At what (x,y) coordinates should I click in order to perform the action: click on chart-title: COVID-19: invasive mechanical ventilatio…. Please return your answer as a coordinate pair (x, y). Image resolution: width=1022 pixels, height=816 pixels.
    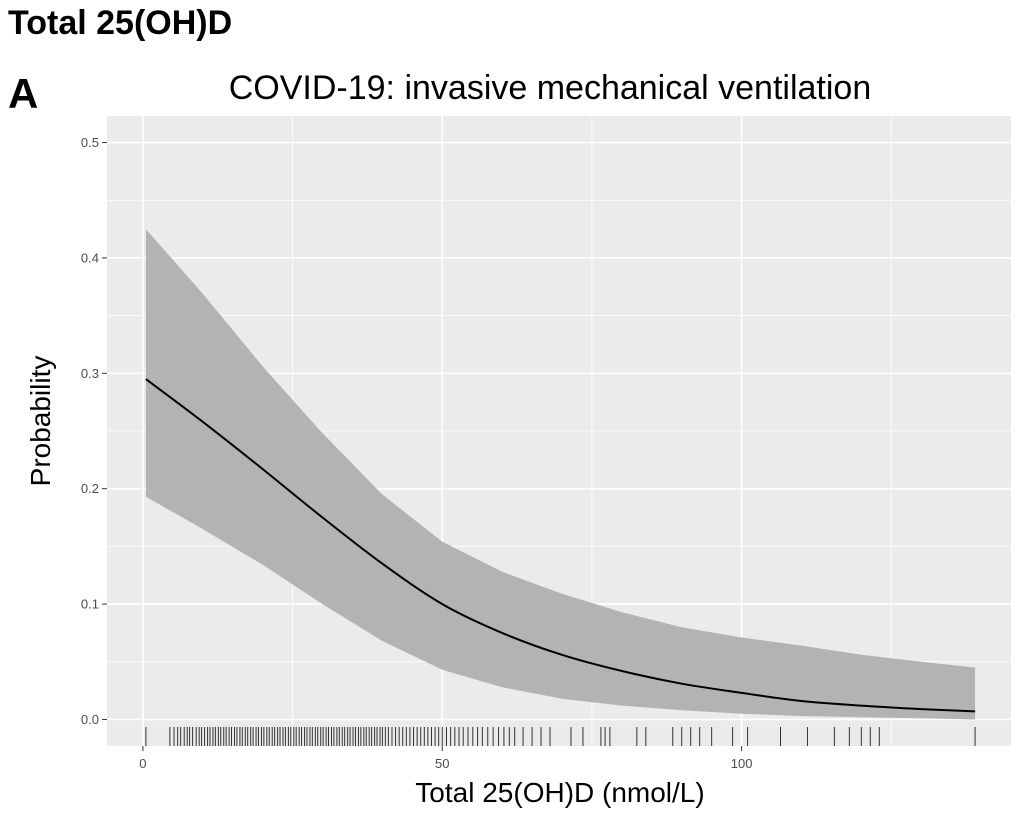
    Looking at the image, I should click on (550, 88).